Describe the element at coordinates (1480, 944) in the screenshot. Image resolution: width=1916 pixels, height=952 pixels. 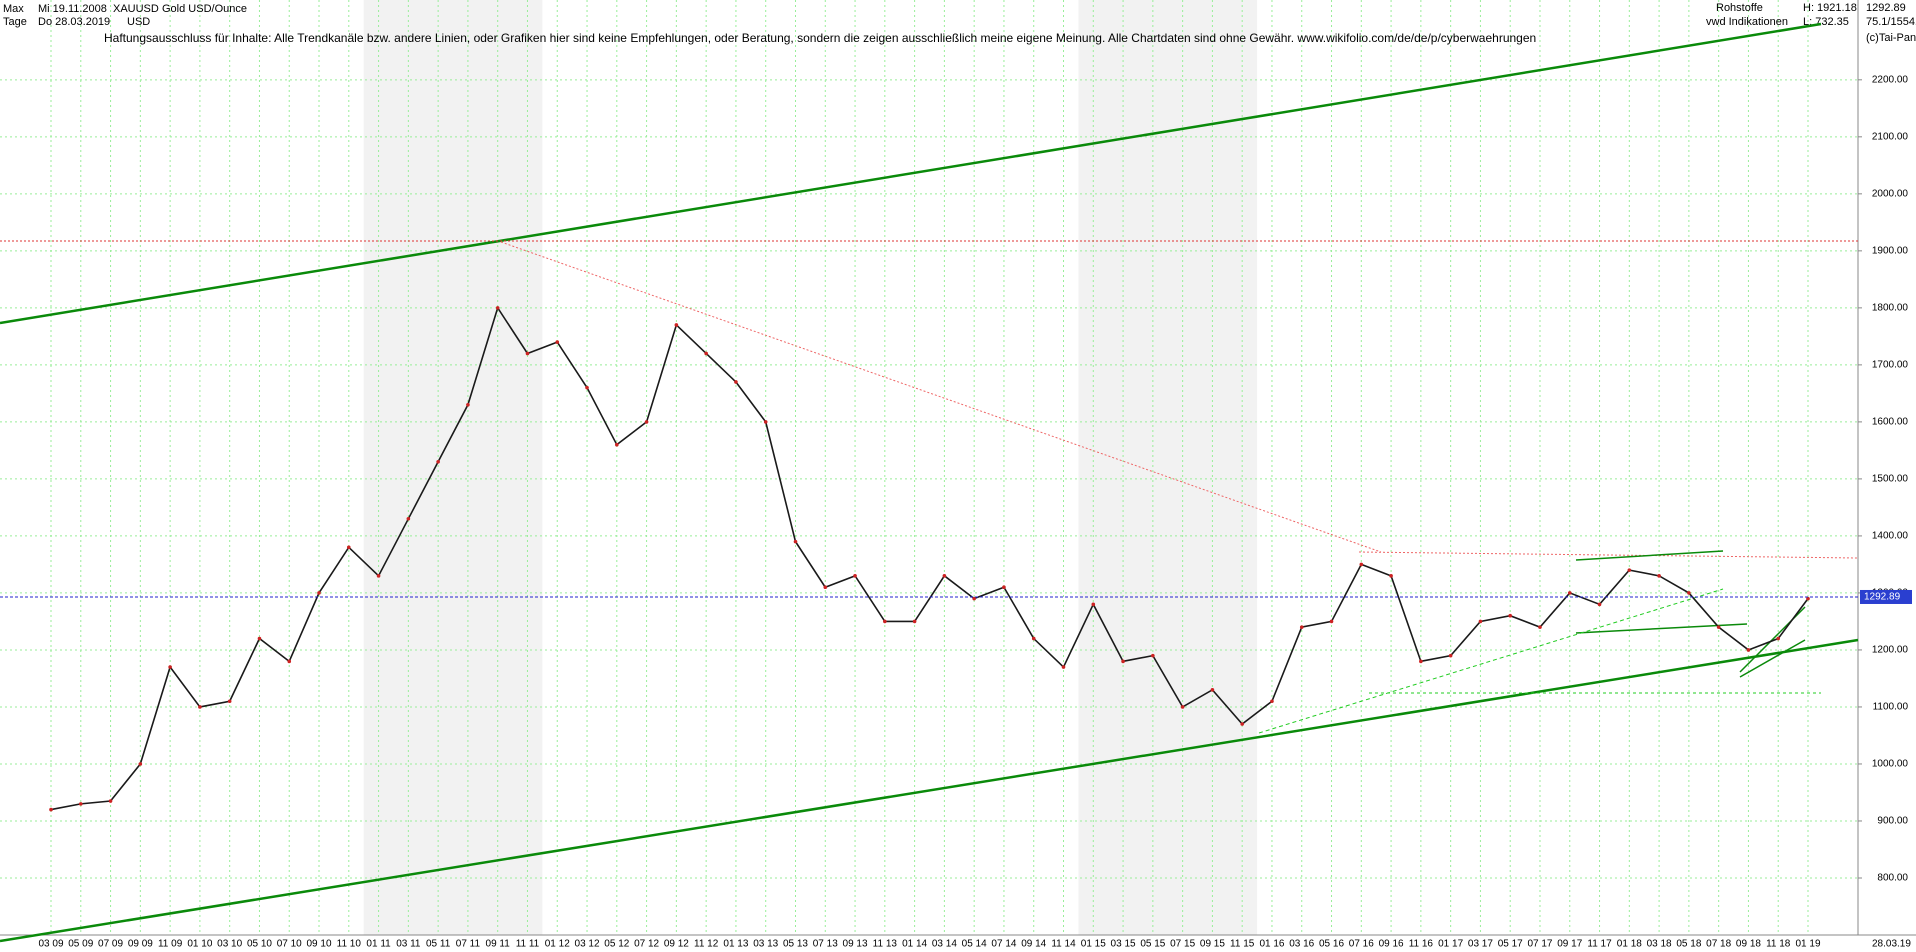
I see `x-tick-label: 03 17` at that location.